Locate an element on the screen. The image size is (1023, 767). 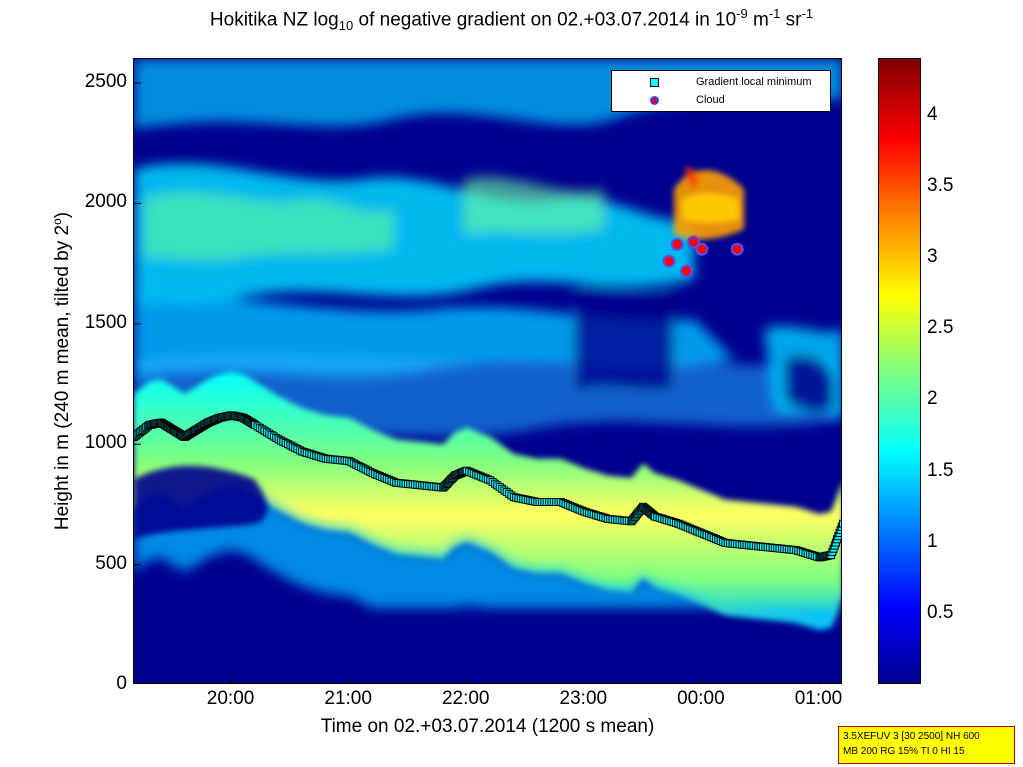
y-tick-label: 2500 is located at coordinates (105, 82).